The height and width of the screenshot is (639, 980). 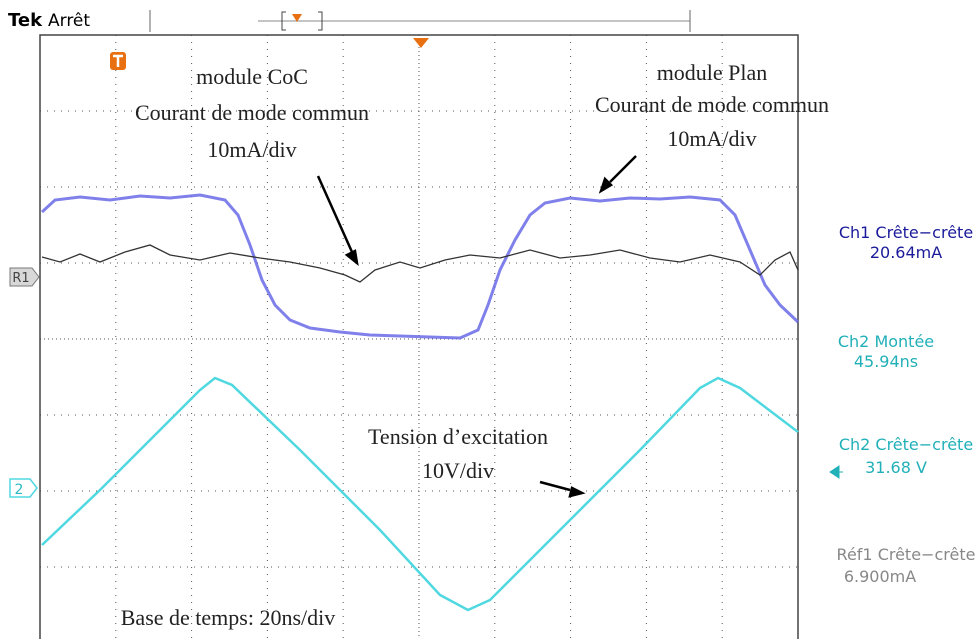 I want to click on ref-marker: R1, so click(x=24, y=277).